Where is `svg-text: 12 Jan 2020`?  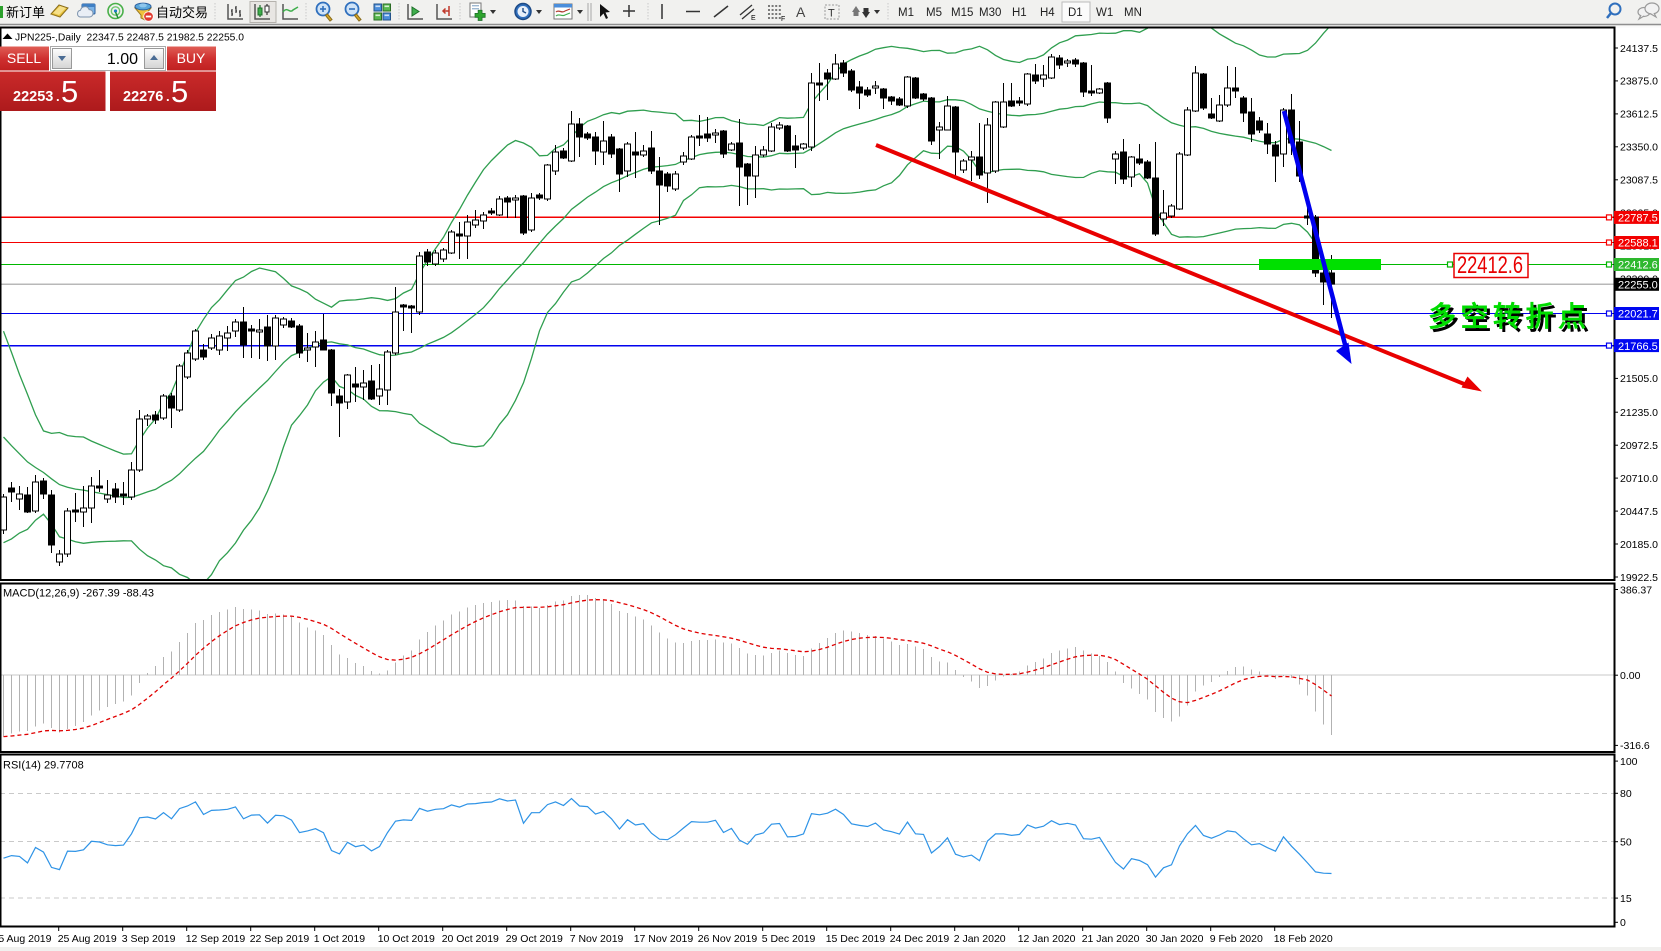
svg-text: 12 Jan 2020 is located at coordinates (1047, 939).